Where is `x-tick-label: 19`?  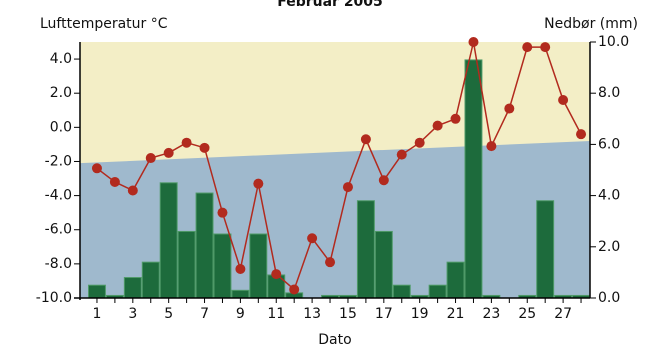 x-tick-label: 19 is located at coordinates (420, 314).